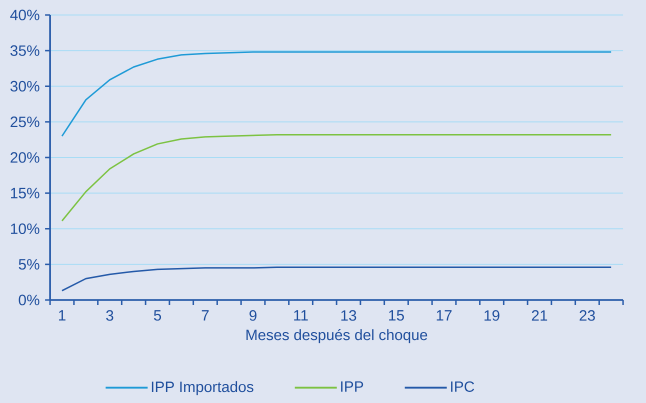 The width and height of the screenshot is (646, 403). What do you see at coordinates (29, 264) in the screenshot?
I see `y-tick-label: 5%` at bounding box center [29, 264].